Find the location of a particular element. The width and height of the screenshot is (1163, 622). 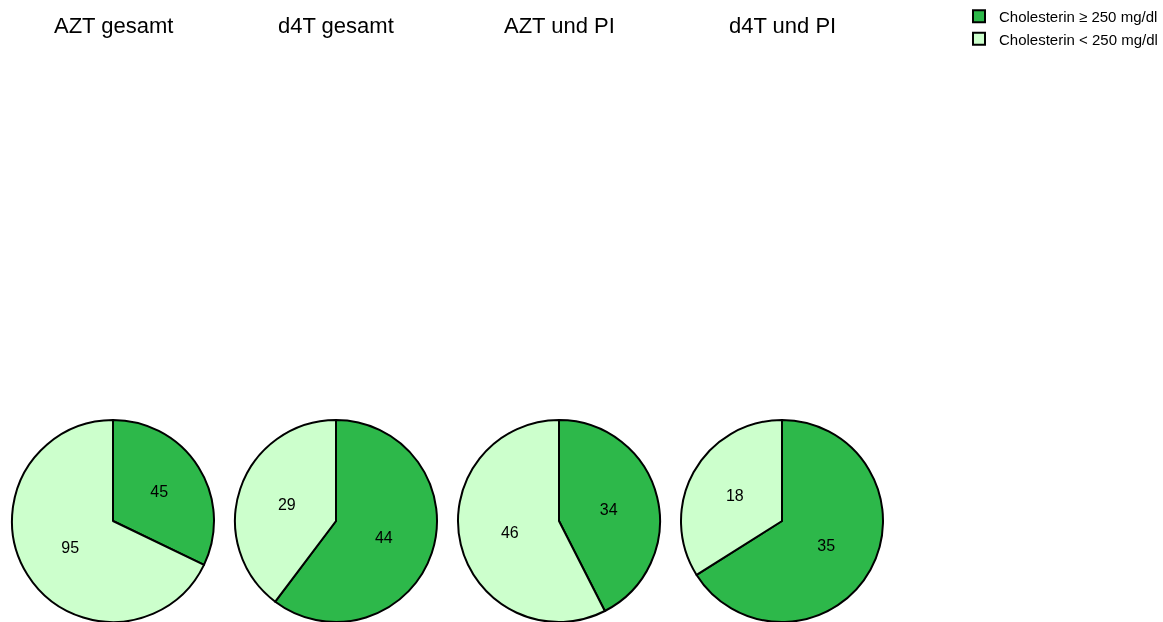

data-label: 34 is located at coordinates (608, 509).